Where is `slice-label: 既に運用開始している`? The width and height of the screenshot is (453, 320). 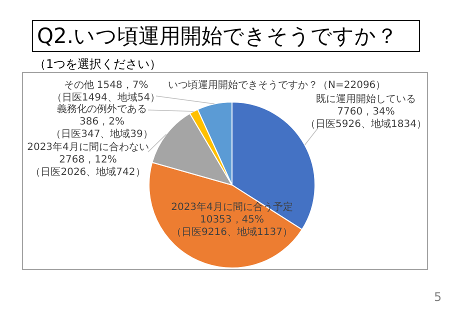 slice-label: 既に運用開始している is located at coordinates (366, 99).